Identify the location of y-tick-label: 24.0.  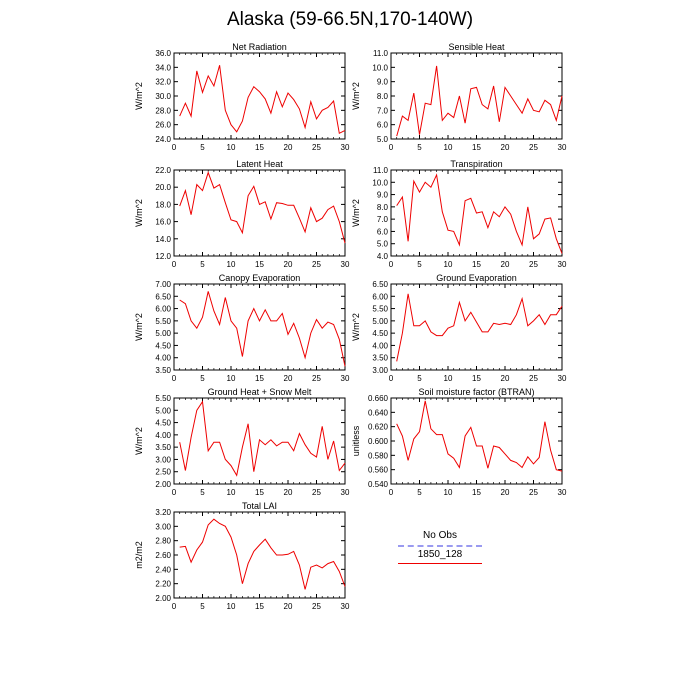
(163, 139).